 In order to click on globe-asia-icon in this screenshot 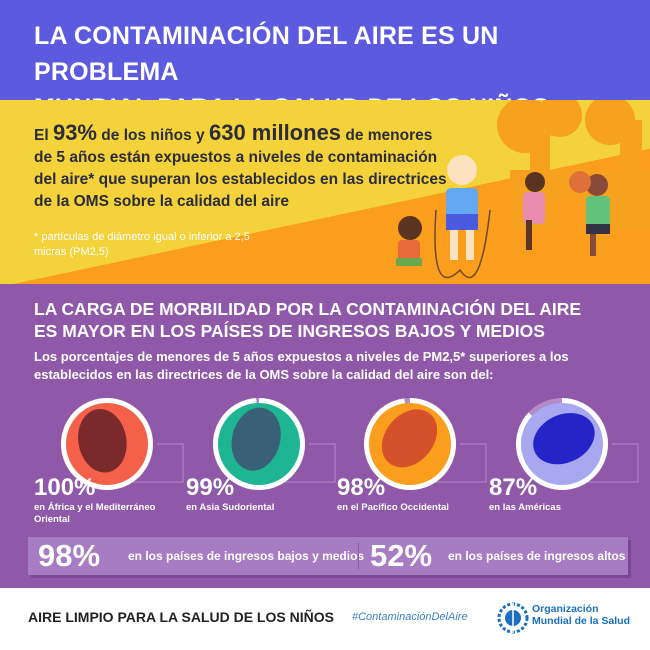, I will do `click(274, 444)`.